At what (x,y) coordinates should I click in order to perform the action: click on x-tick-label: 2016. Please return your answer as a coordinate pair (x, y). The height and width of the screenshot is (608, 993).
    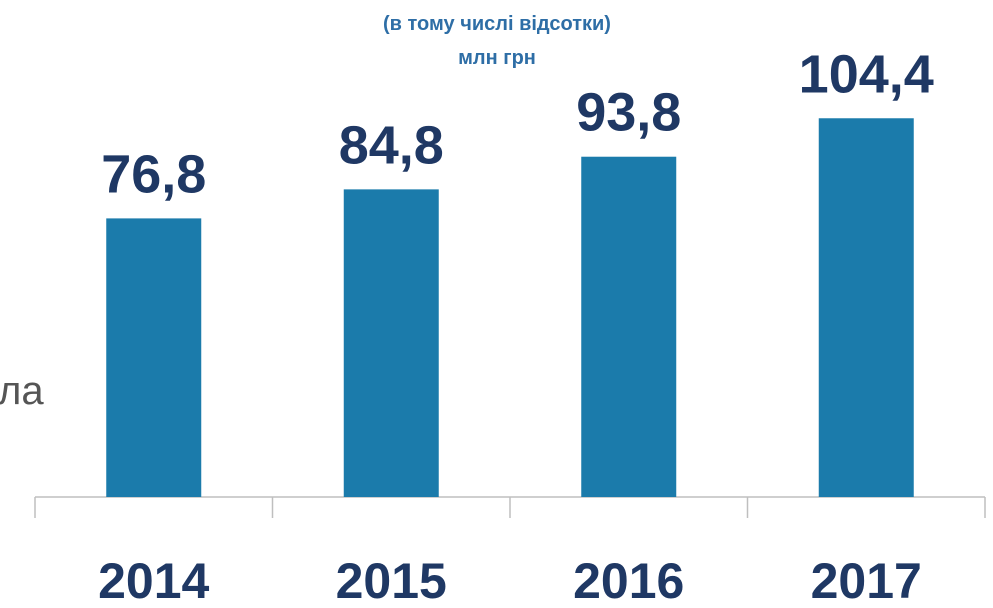
    Looking at the image, I should click on (628, 580).